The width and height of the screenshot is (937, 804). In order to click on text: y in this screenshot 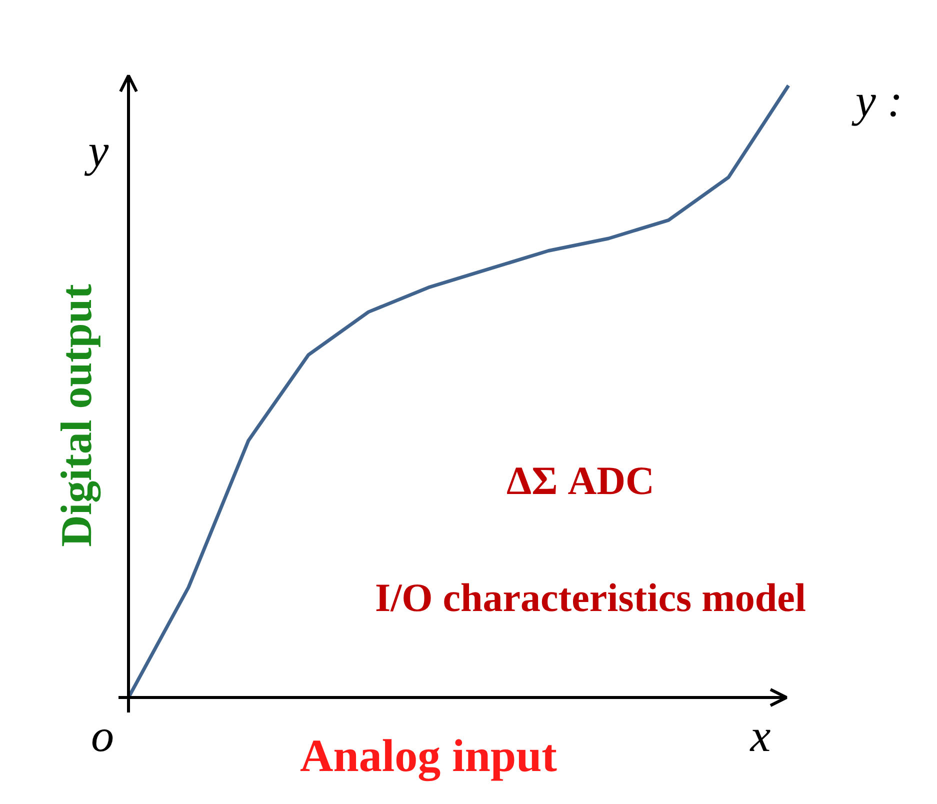, I will do `click(97, 150)`.